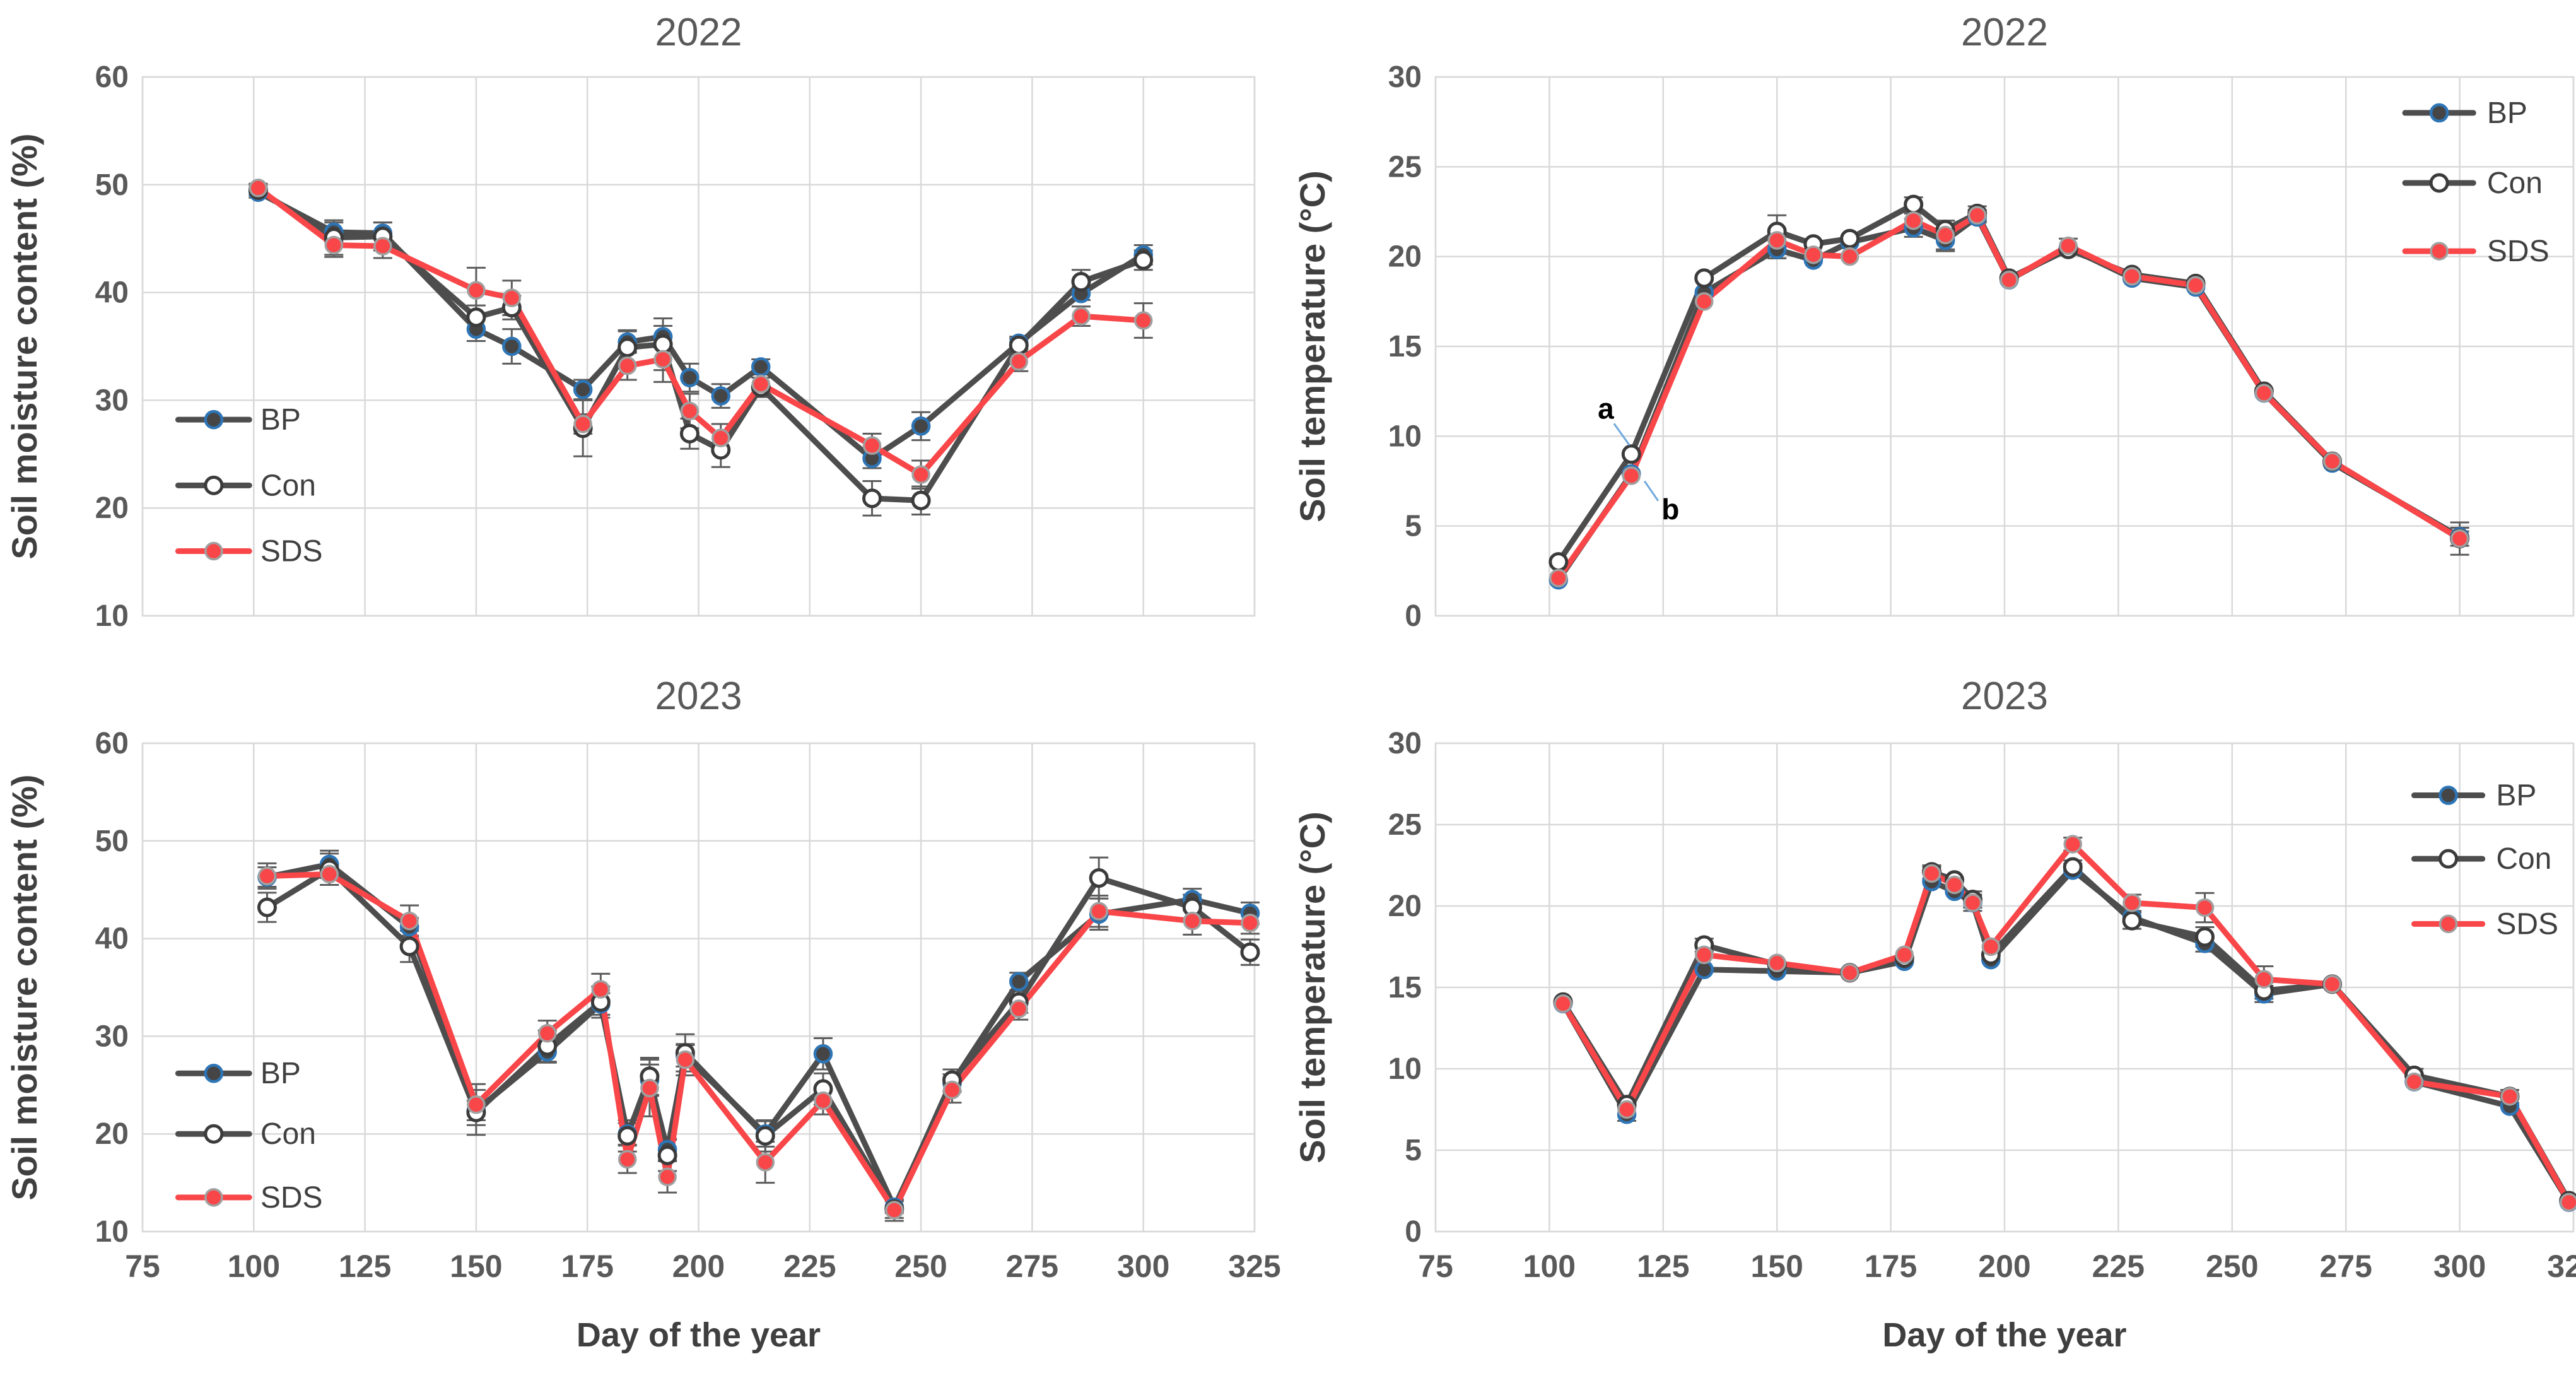 This screenshot has height=1395, width=2576. Describe the element at coordinates (2118, 1266) in the screenshot. I see `x-tick-label: 225` at that location.